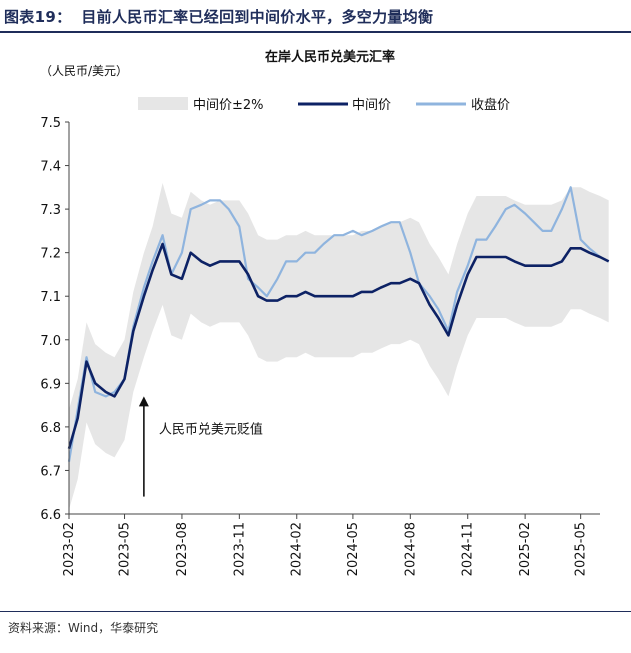 The image size is (631, 653). I want to click on title-rule, so click(315, 32).